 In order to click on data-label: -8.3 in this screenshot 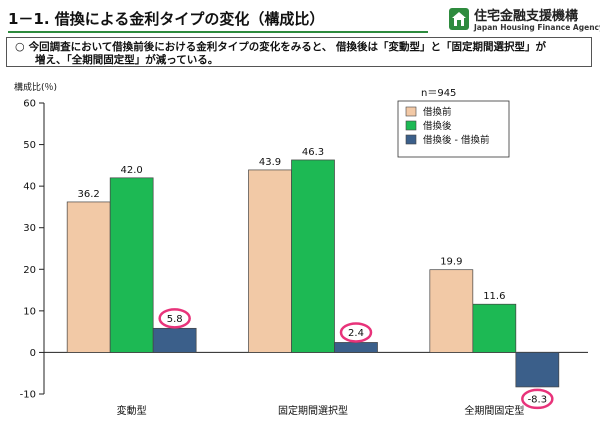, I will do `click(538, 399)`.